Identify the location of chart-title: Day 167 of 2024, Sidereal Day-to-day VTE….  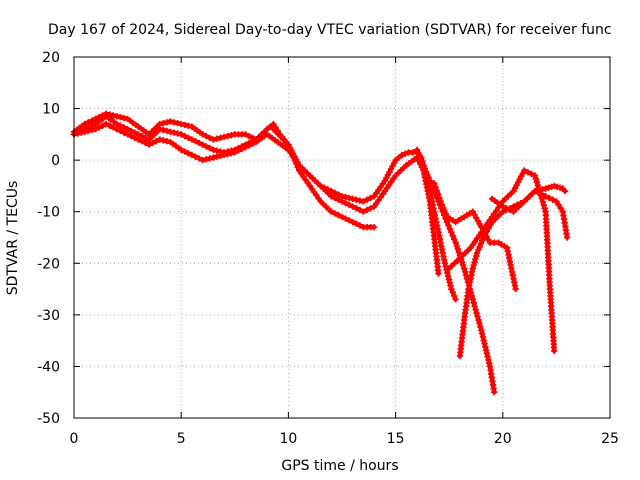
(330, 30).